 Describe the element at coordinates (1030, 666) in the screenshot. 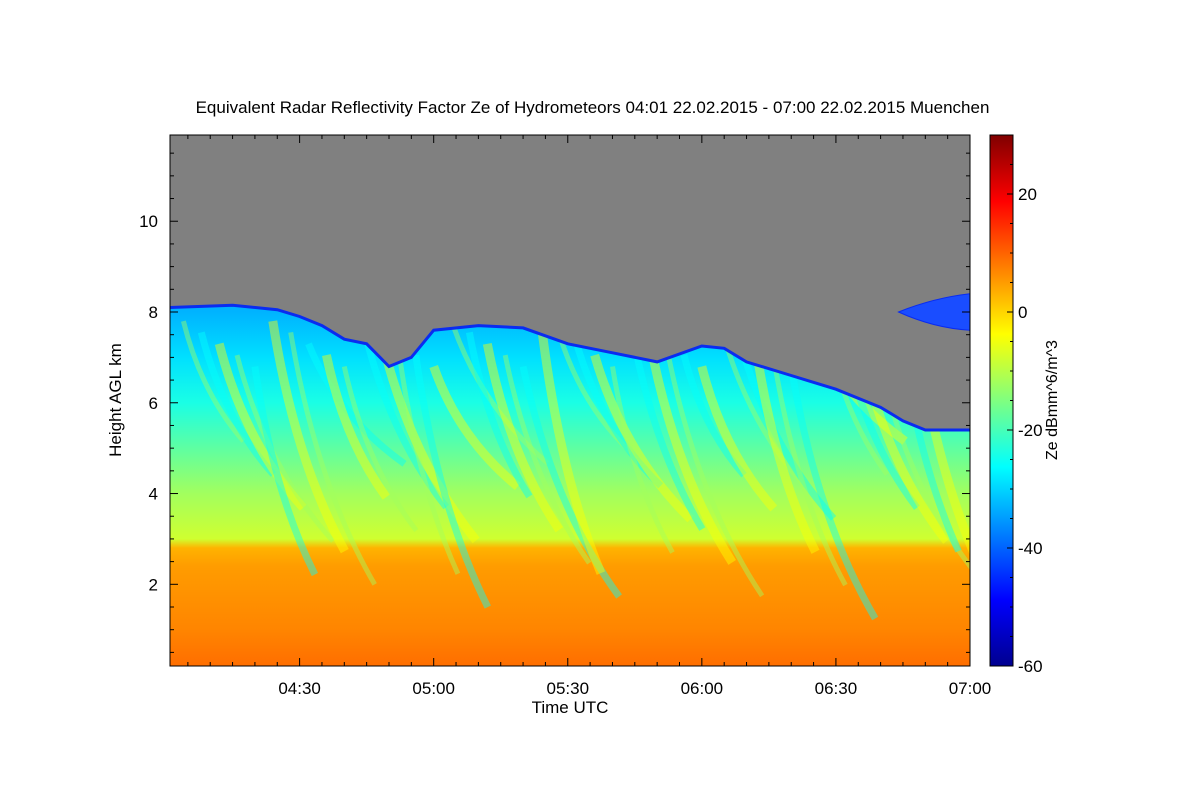

I see `colorbar-tick-label: -60` at that location.